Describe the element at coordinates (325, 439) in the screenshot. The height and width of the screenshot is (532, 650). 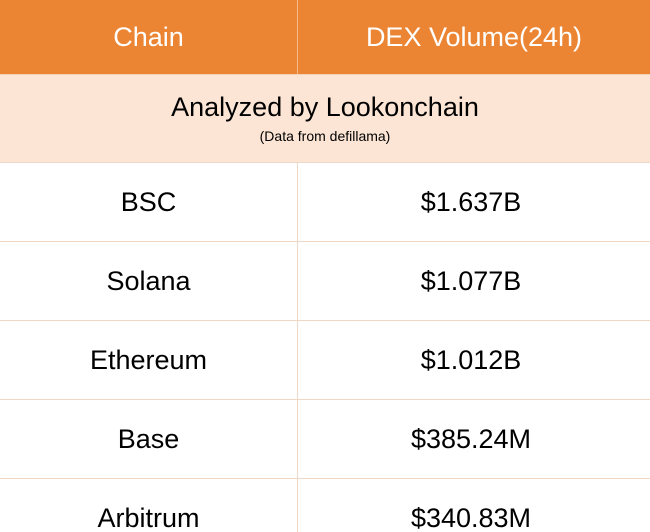
I see `table-row: Base $385.24M` at that location.